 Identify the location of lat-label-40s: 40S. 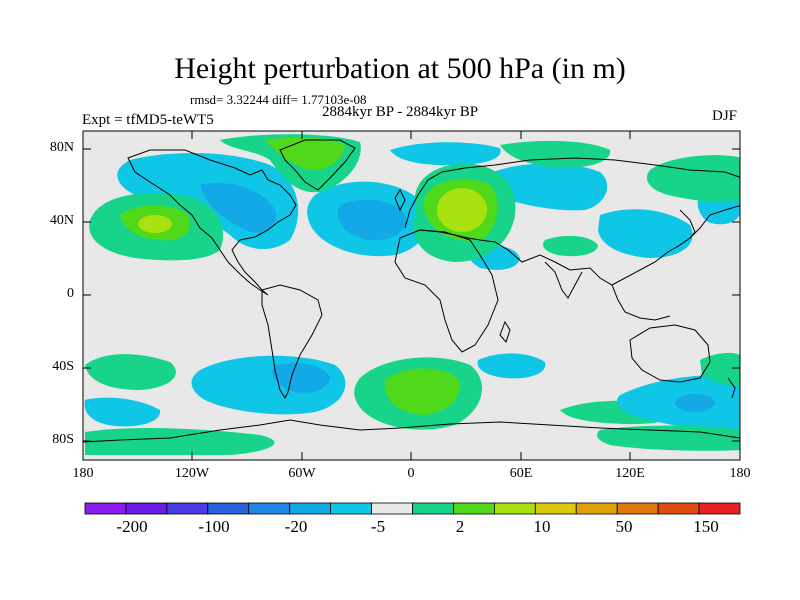
(63, 366).